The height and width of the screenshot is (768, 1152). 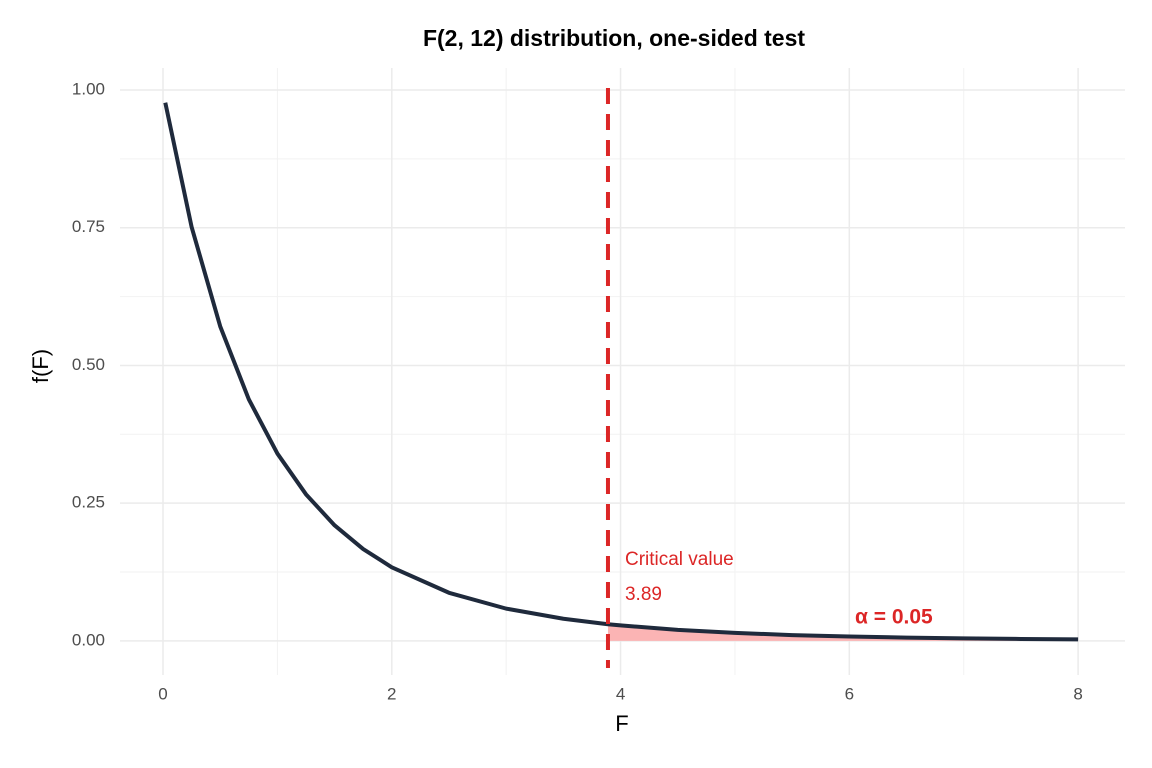 What do you see at coordinates (88, 502) in the screenshot?
I see `y-tick-label: 0.25` at bounding box center [88, 502].